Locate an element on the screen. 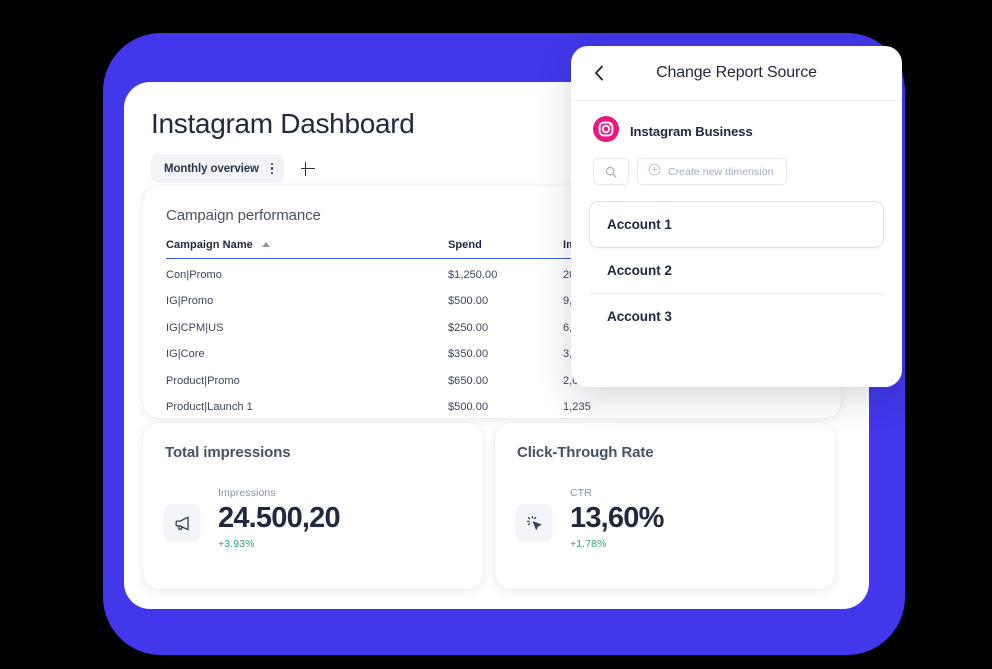  cell-campaign-name: IG|Promo is located at coordinates (190, 301).